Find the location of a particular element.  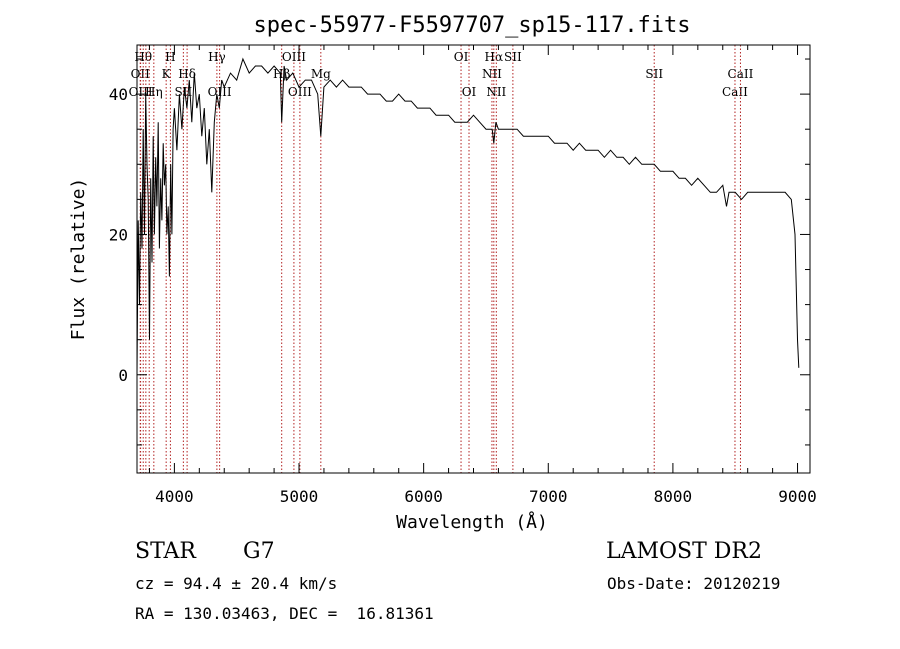

cz-value: cz = 94.4 ± 20.4 km/s is located at coordinates (236, 583).